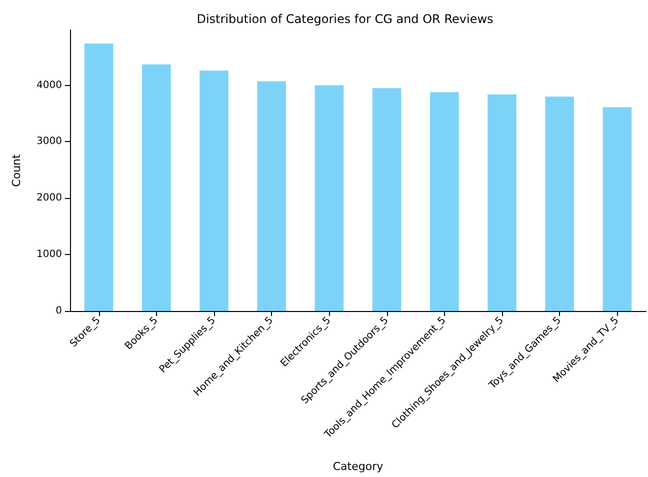 This screenshot has width=648, height=477. Describe the element at coordinates (345, 19) in the screenshot. I see `chart-title: Distribution of Categories for CG and OR Reviews` at that location.